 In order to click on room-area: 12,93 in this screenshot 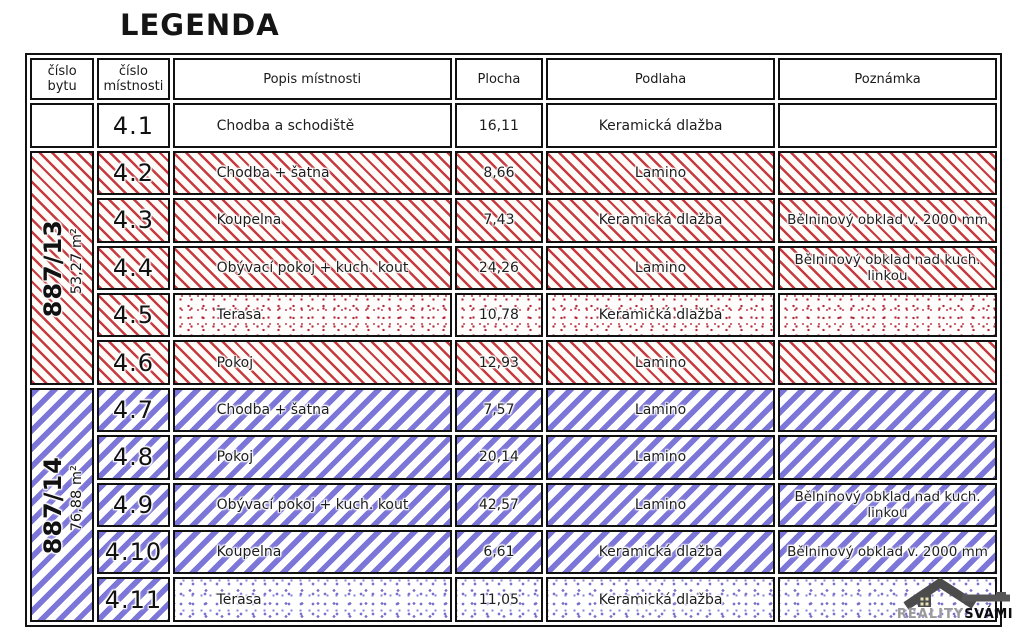, I will do `click(499, 362)`.